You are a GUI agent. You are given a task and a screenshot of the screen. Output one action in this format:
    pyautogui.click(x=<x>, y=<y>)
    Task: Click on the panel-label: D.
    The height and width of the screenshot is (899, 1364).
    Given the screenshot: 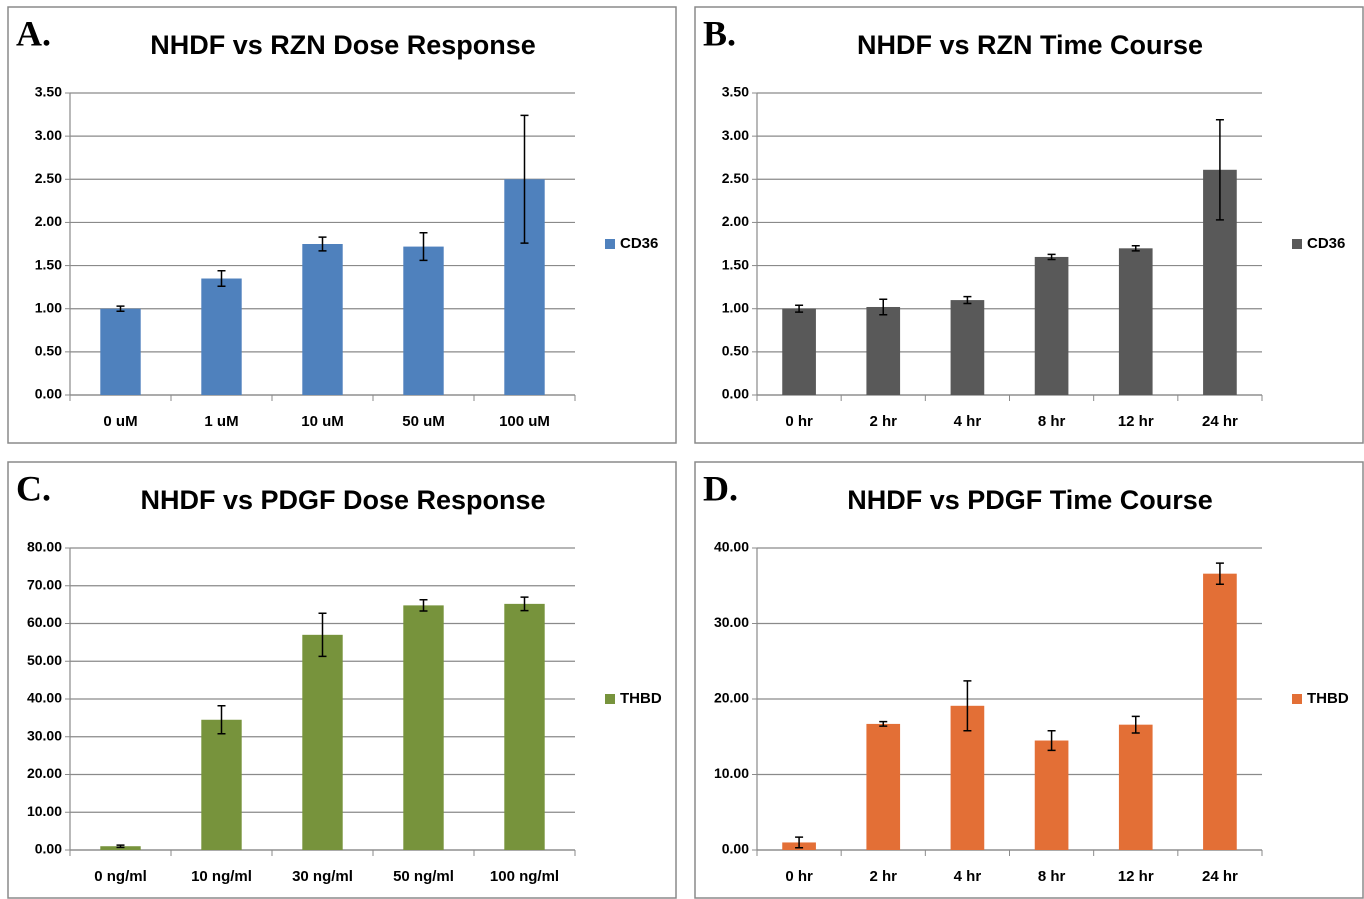 What is the action you would take?
    pyautogui.click(x=720, y=488)
    